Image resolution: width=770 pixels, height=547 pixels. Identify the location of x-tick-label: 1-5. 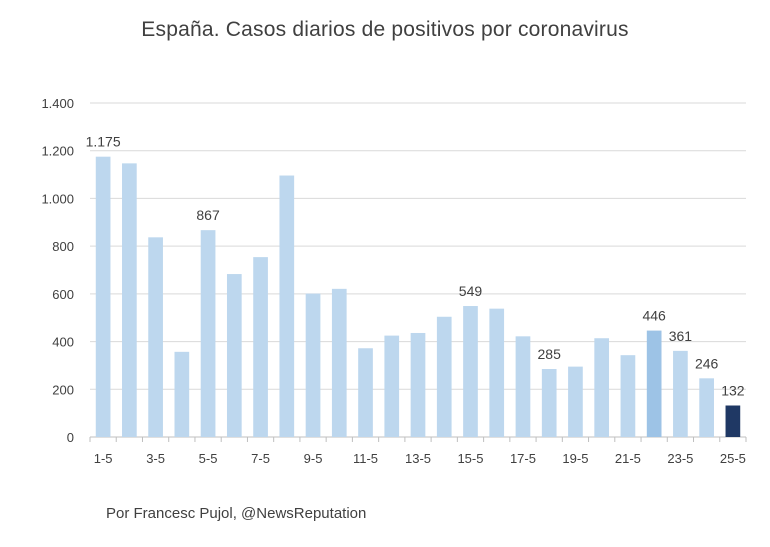
(103, 458).